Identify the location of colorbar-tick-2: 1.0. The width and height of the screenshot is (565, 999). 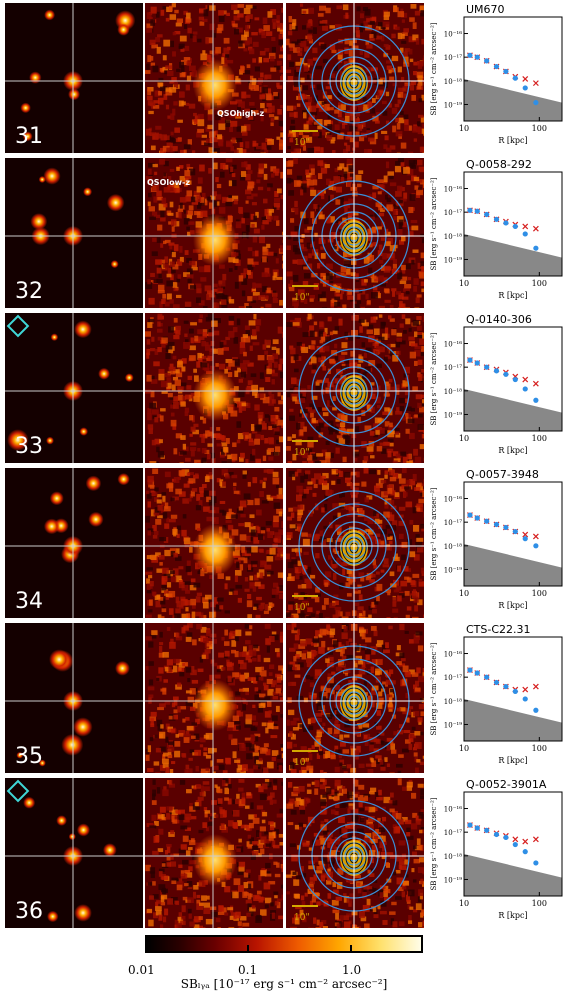
(352, 970).